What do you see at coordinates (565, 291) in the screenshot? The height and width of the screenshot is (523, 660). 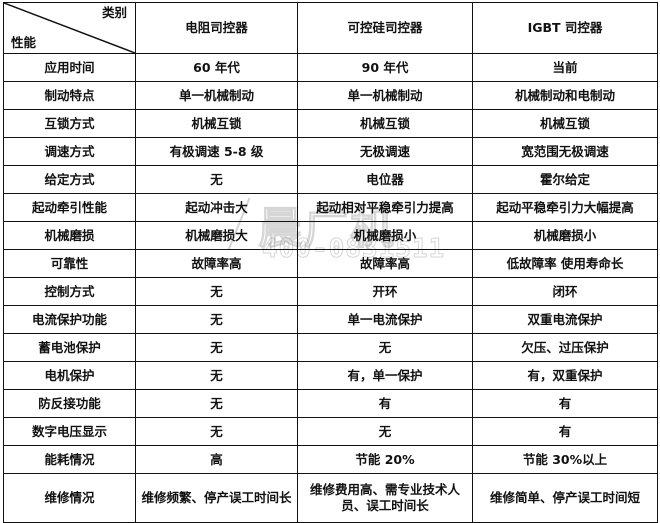 I see `table-cell: 闭环` at bounding box center [565, 291].